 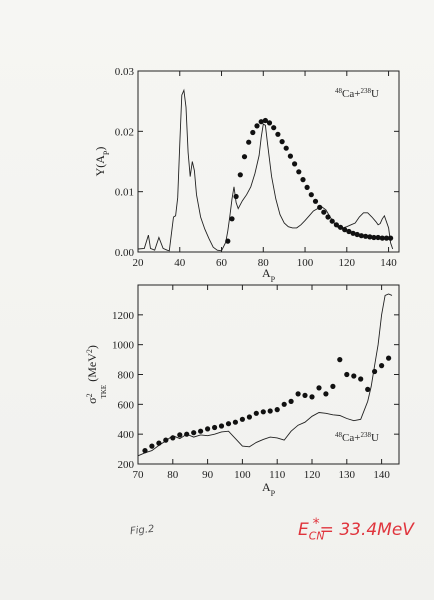 What do you see at coordinates (123, 346) in the screenshot?
I see `y-tick-label: 1000` at bounding box center [123, 346].